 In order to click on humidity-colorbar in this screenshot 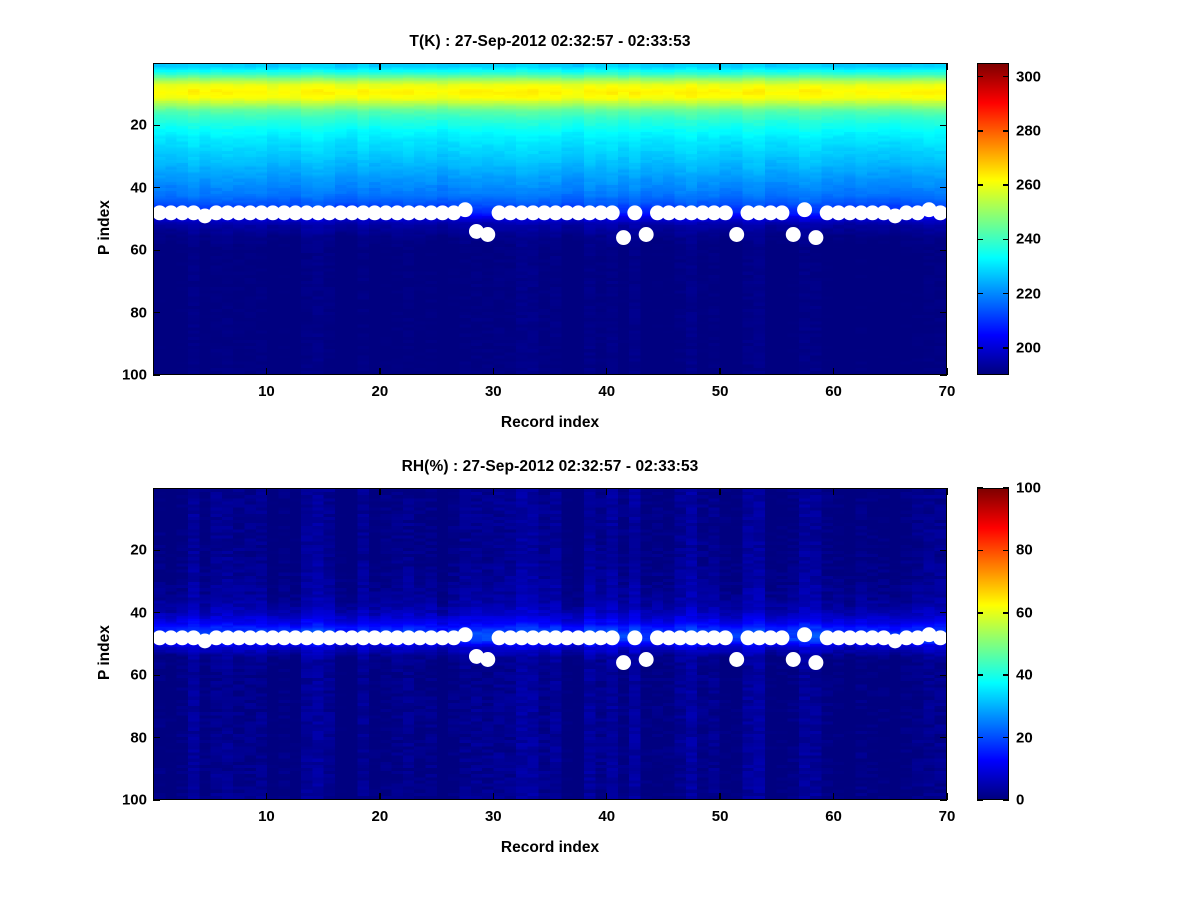, I will do `click(993, 644)`.